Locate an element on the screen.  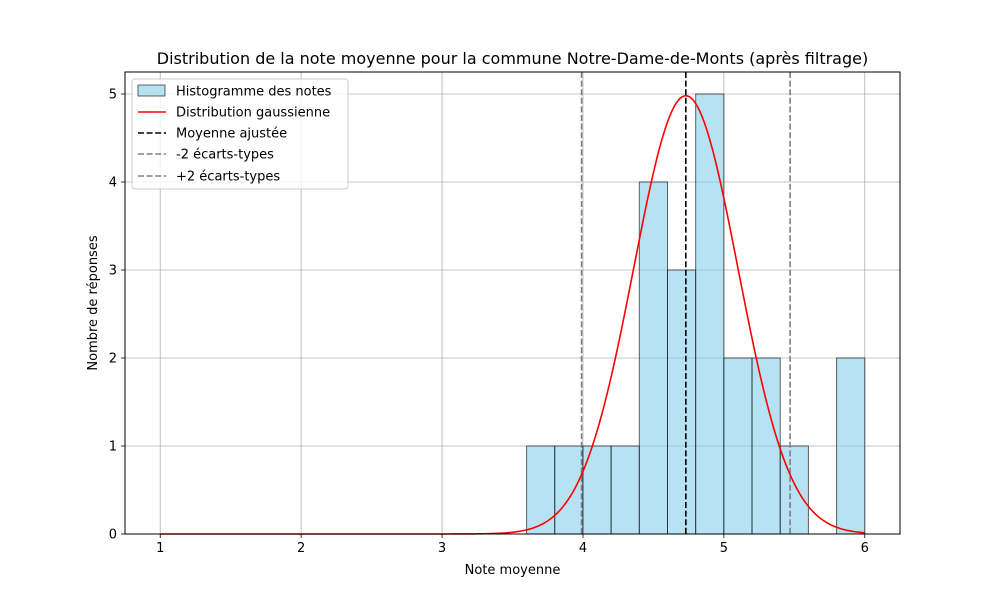
y-axis: 0 1 2 3 4 5 is located at coordinates (117, 315).